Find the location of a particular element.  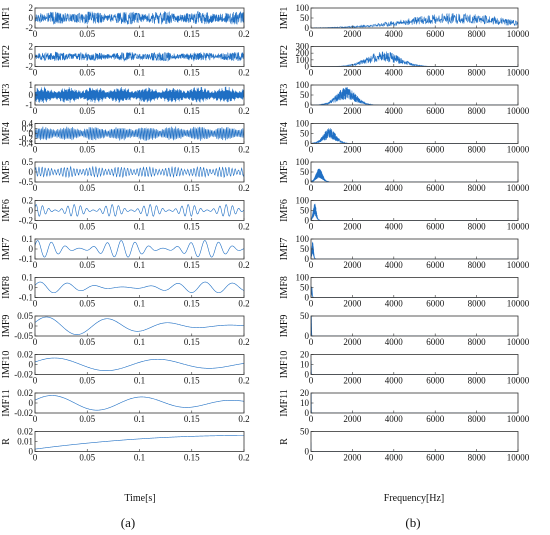

y-tick-label: 10 is located at coordinates (305, 365).